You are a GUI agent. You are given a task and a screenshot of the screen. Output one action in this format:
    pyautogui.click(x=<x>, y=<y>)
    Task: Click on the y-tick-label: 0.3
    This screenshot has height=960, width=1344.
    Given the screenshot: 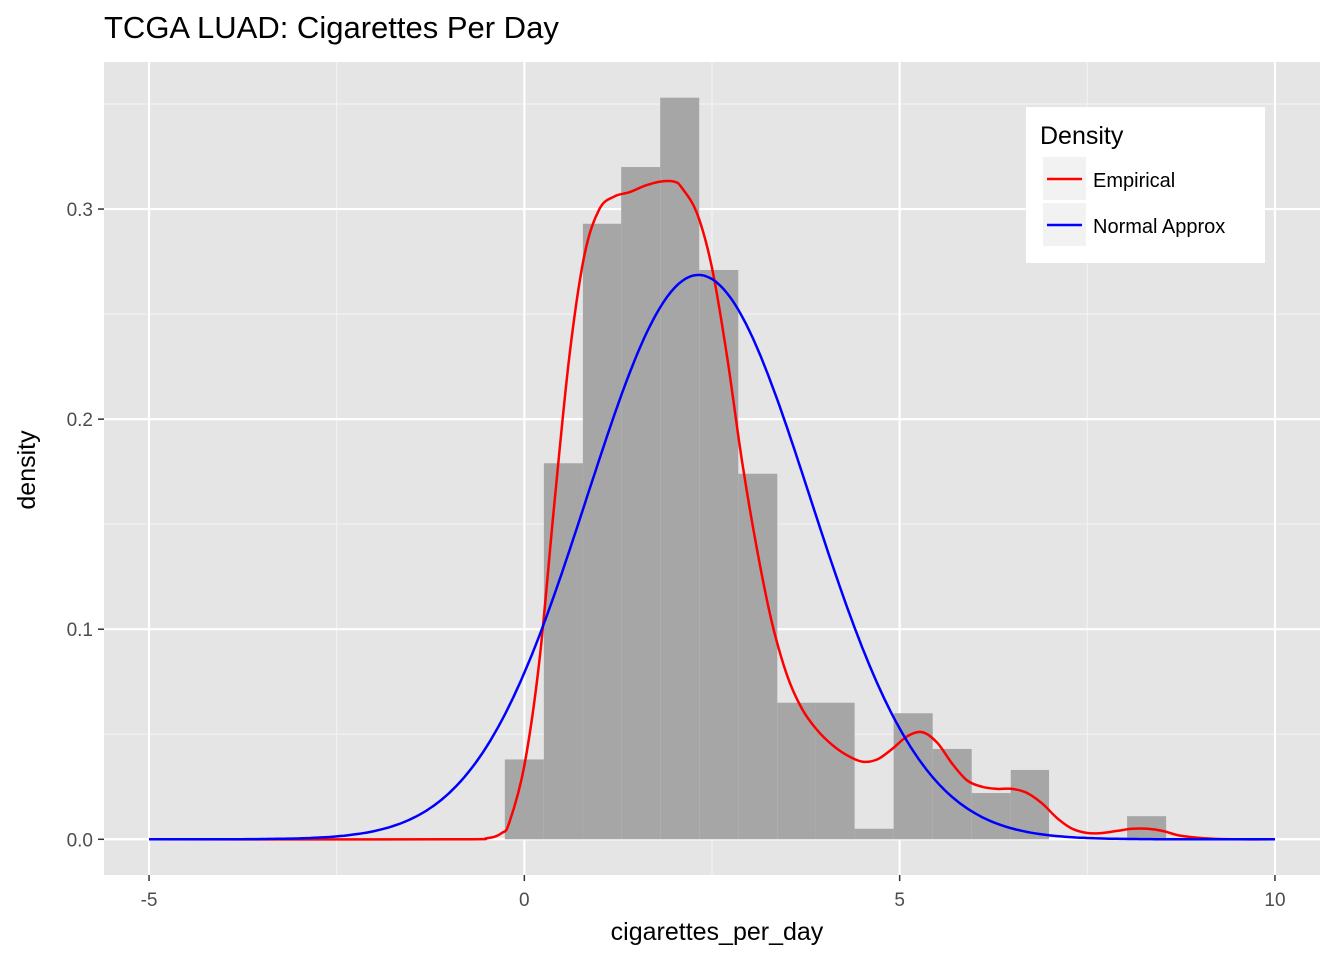 What is the action you would take?
    pyautogui.click(x=80, y=210)
    